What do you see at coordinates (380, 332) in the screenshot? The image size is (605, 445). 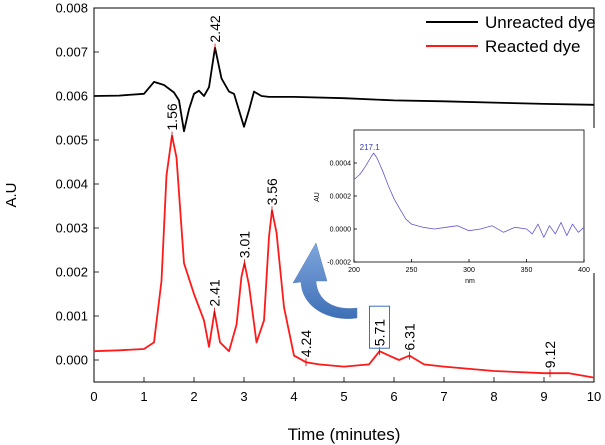 I see `peak-label: 5.71` at bounding box center [380, 332].